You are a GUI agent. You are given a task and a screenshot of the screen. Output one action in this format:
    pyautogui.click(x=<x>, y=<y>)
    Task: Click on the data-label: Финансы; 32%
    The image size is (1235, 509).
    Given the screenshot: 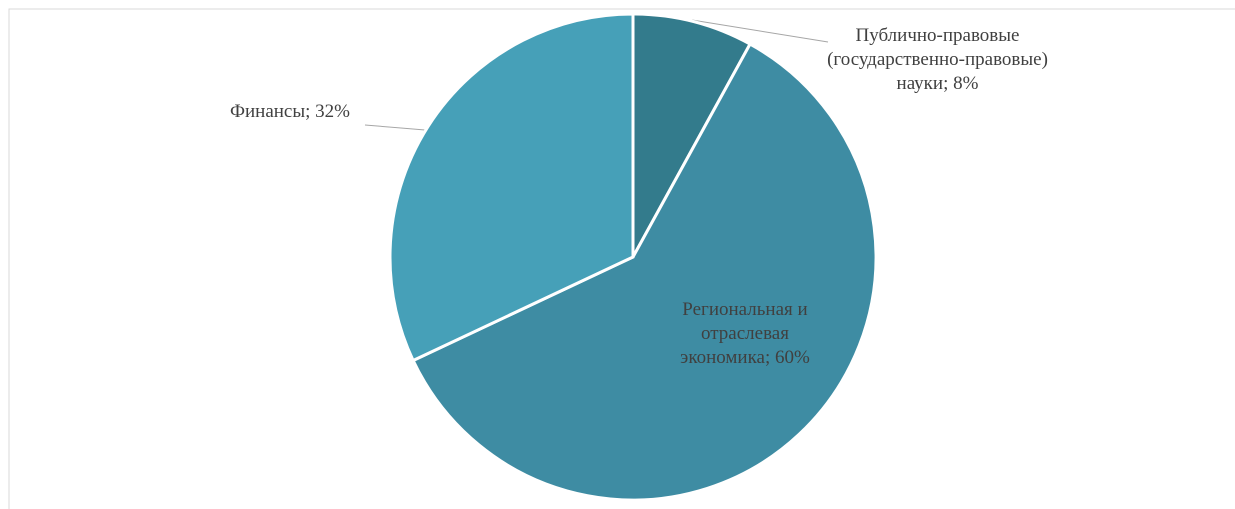 What is the action you would take?
    pyautogui.click(x=289, y=111)
    